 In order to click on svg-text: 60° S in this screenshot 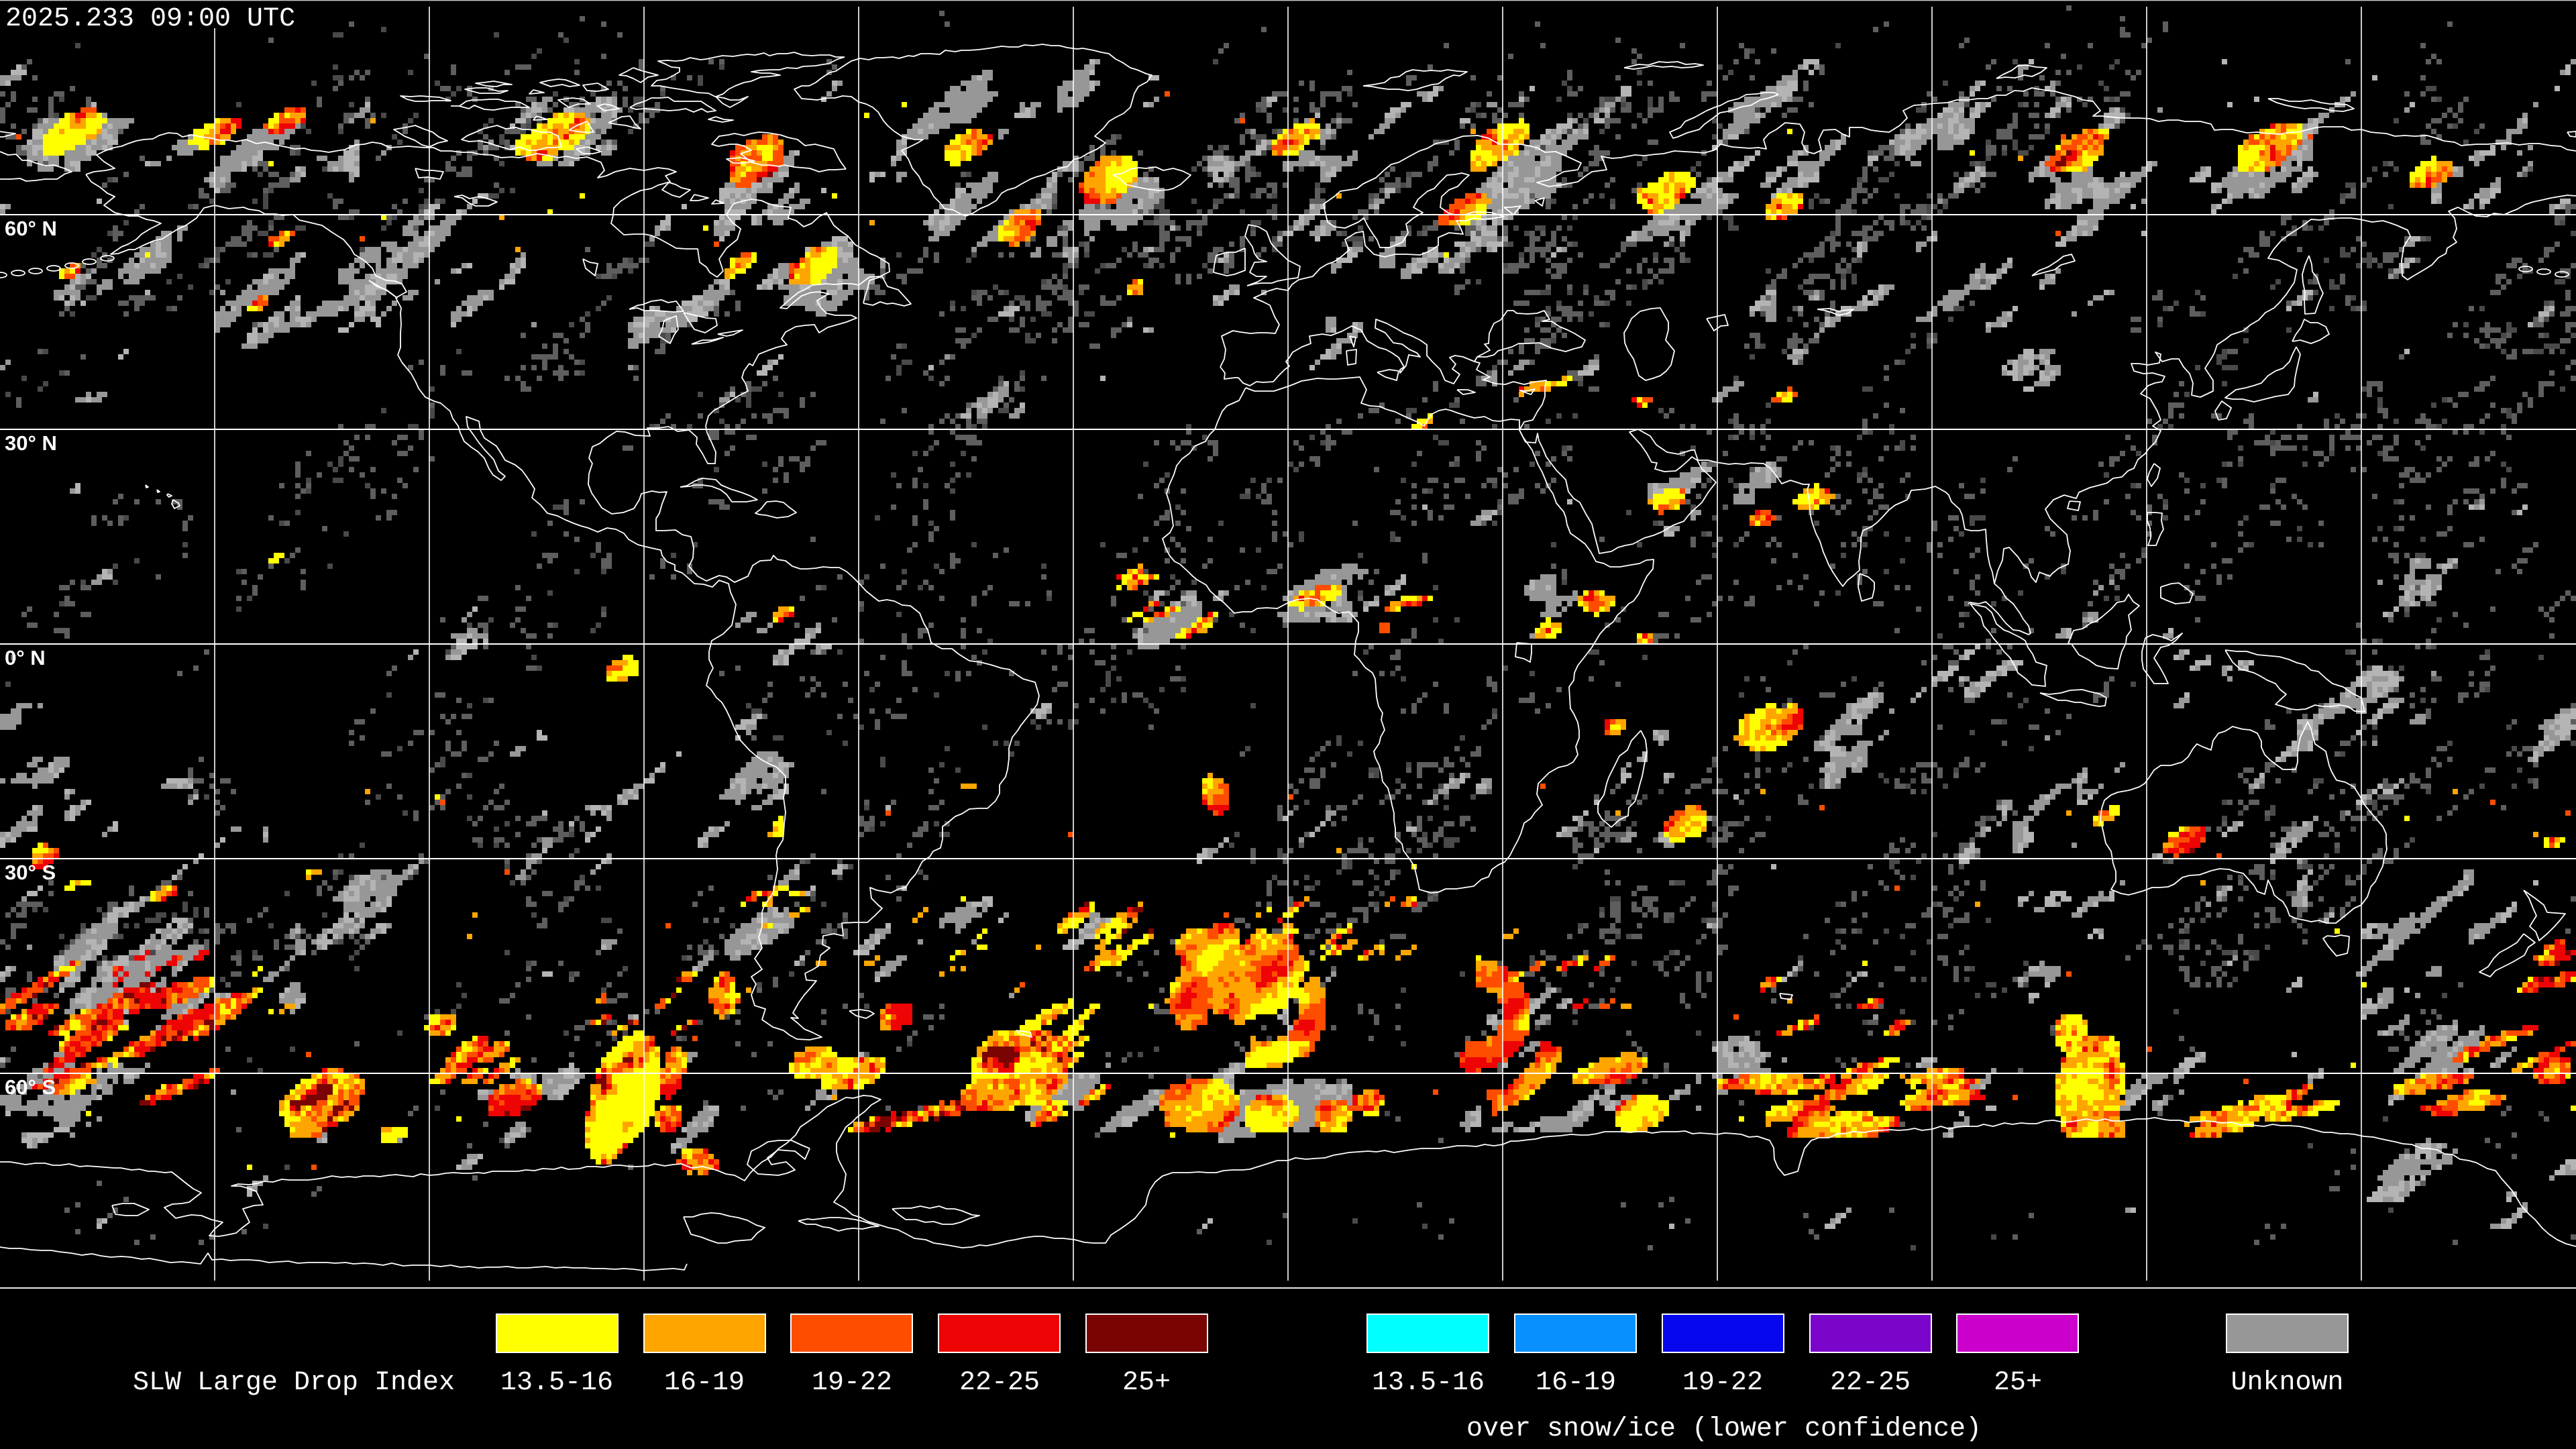, I will do `click(30, 1087)`.